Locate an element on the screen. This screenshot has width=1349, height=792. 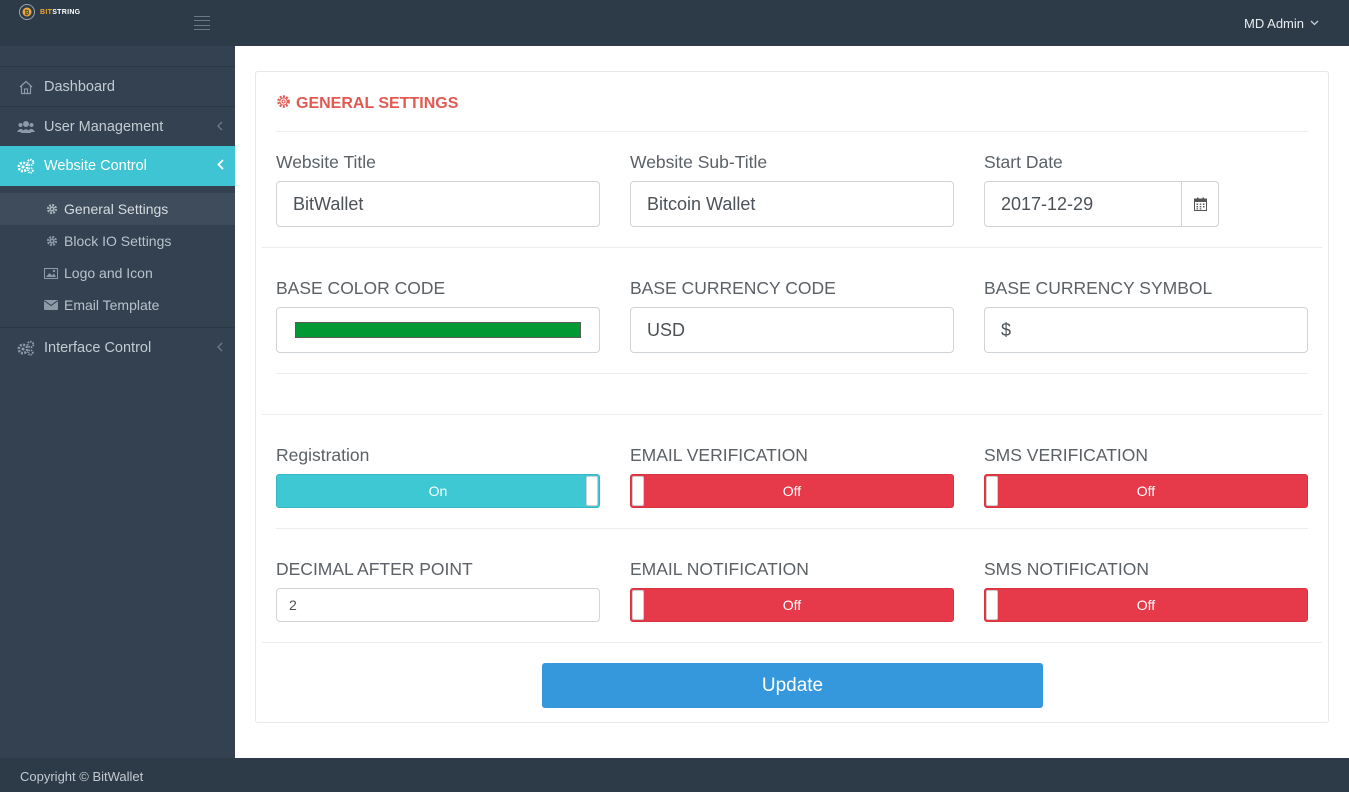
sidebar-subitem-general-settings: General Settings is located at coordinates (117, 209).